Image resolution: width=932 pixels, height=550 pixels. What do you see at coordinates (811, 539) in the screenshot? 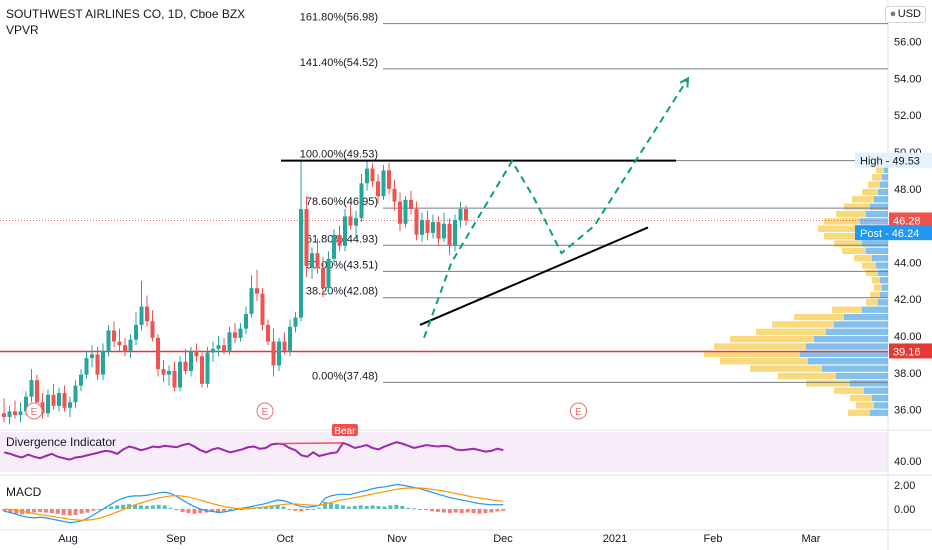
I see `time-axis-label: Mar` at bounding box center [811, 539].